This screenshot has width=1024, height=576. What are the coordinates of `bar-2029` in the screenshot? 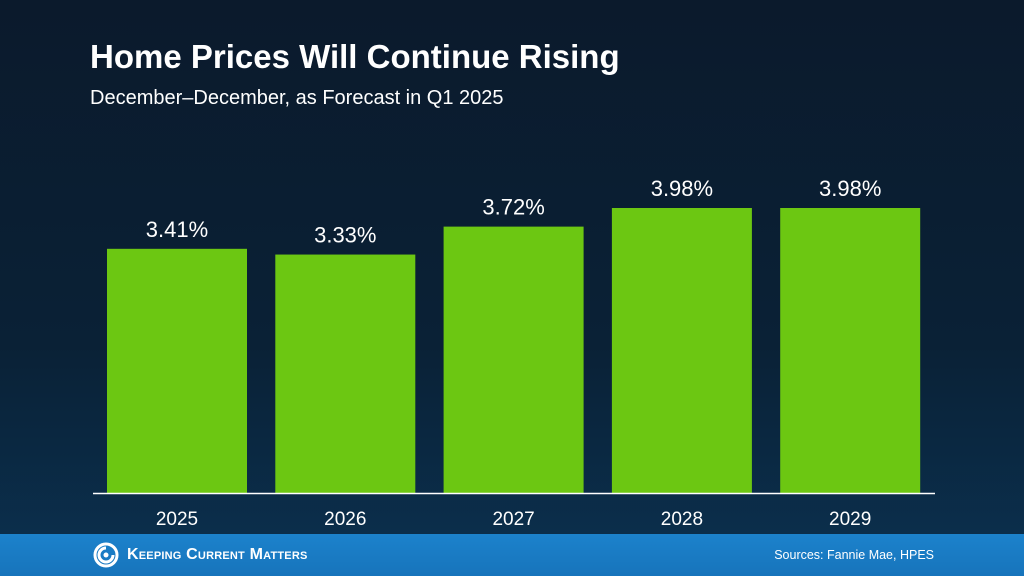 It's located at (850, 350).